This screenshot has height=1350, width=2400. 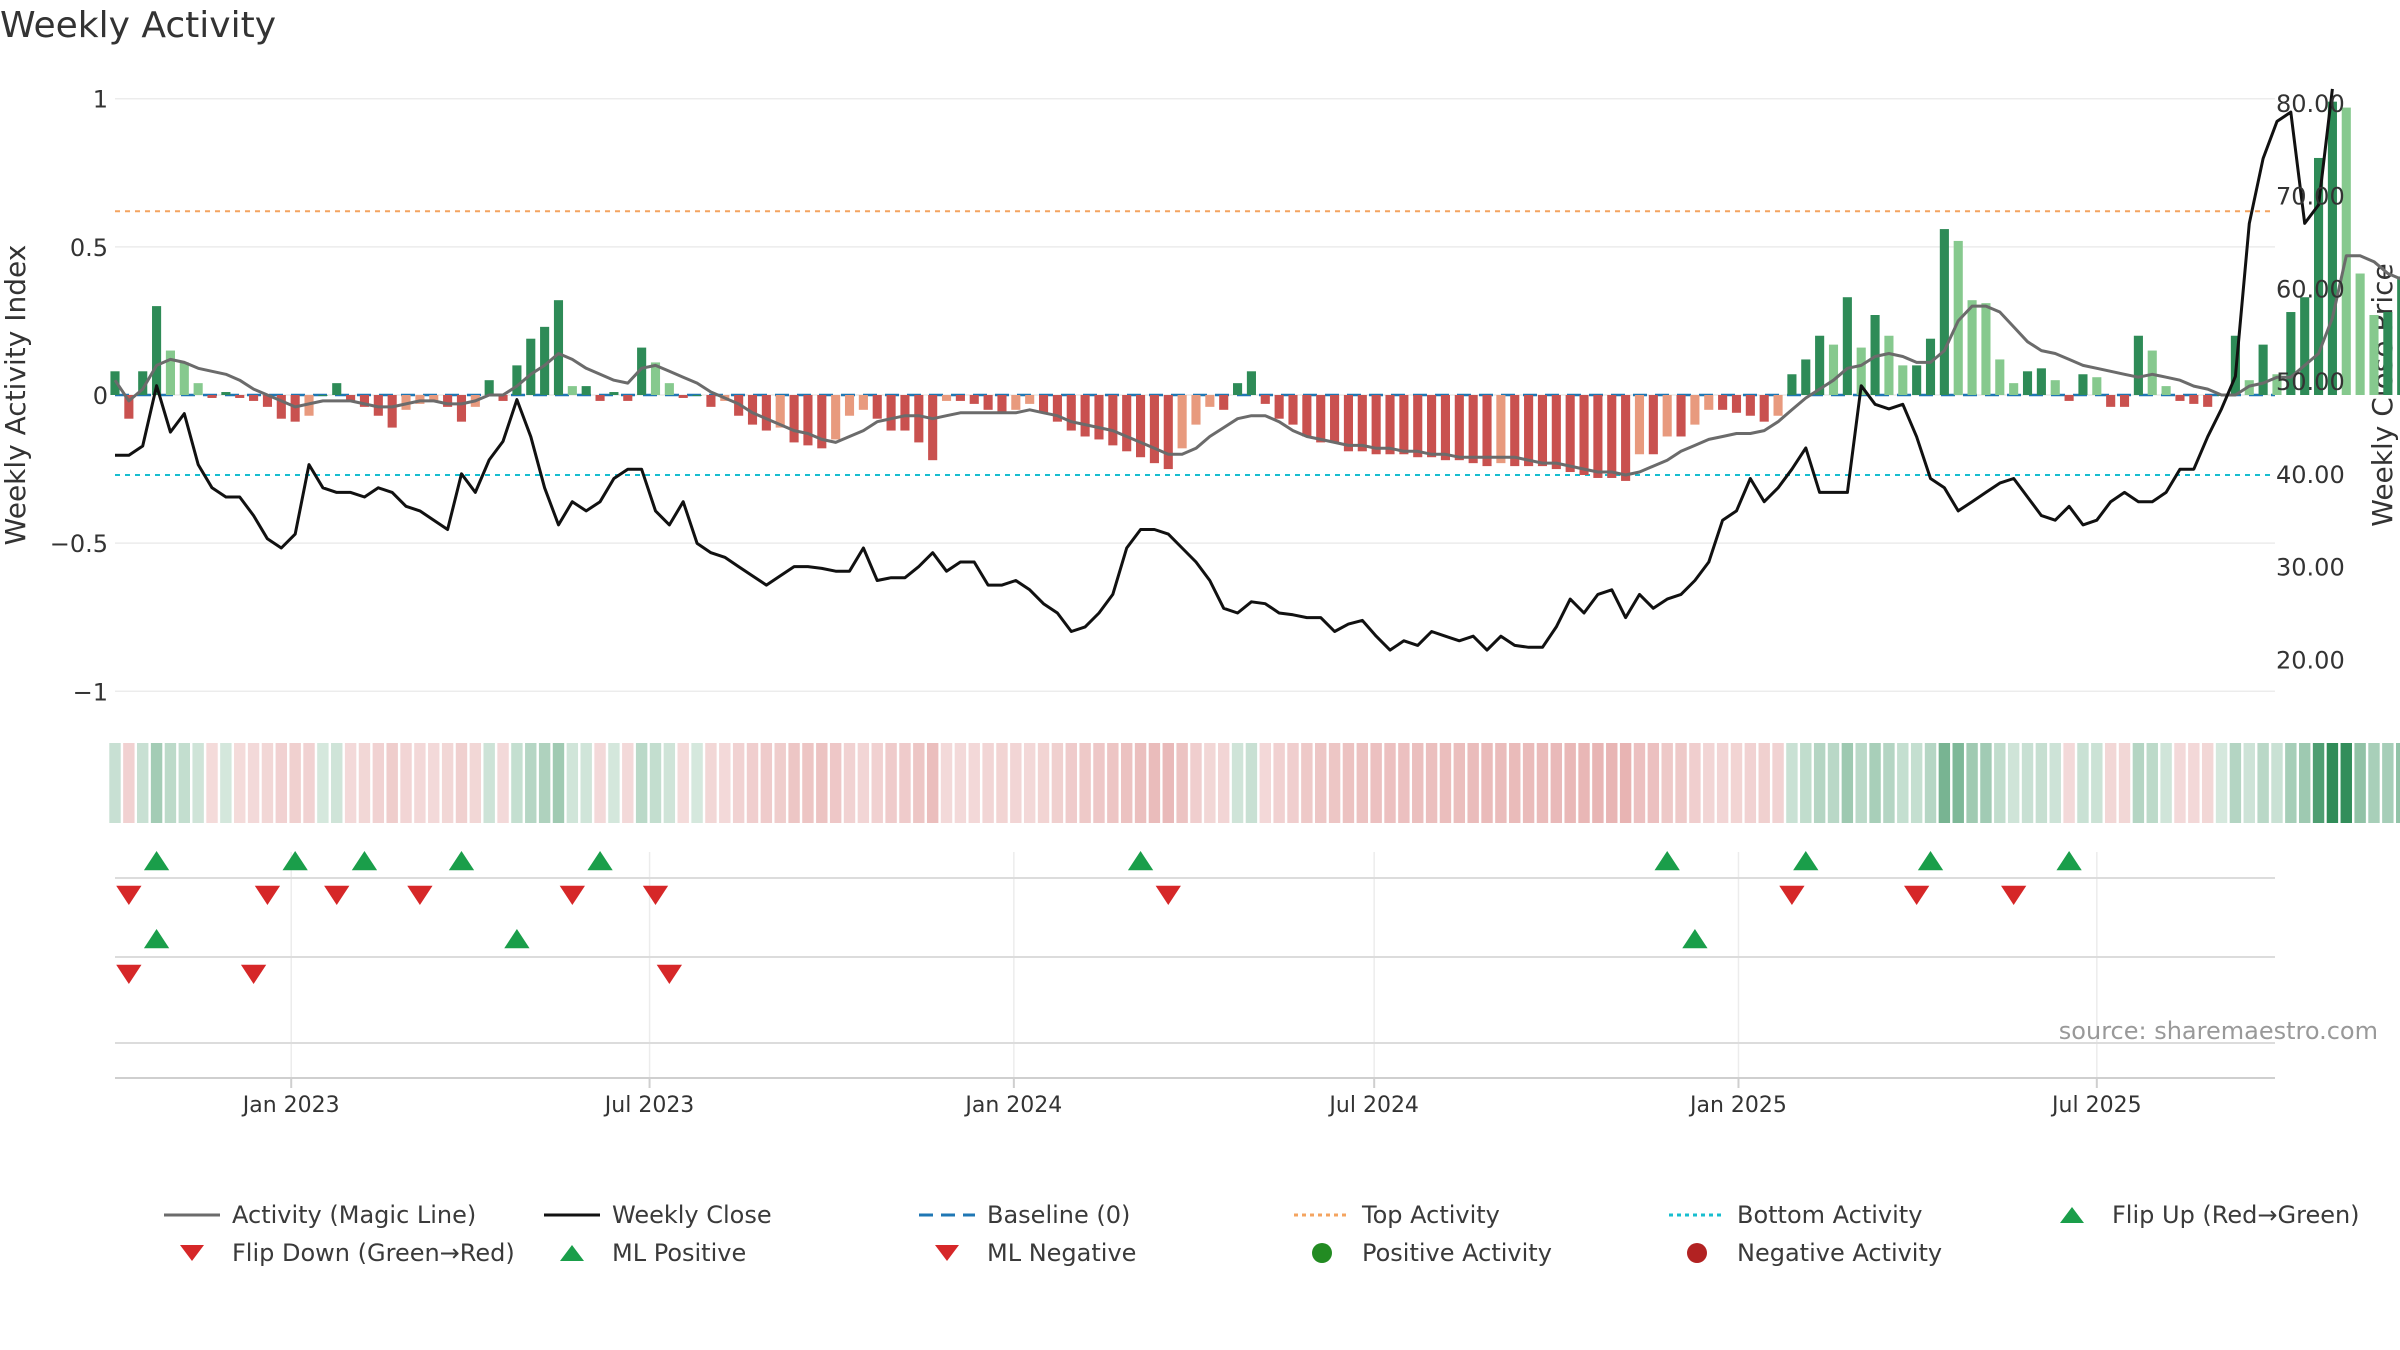 I want to click on triangle-up-icon, so click(x=572, y=1253).